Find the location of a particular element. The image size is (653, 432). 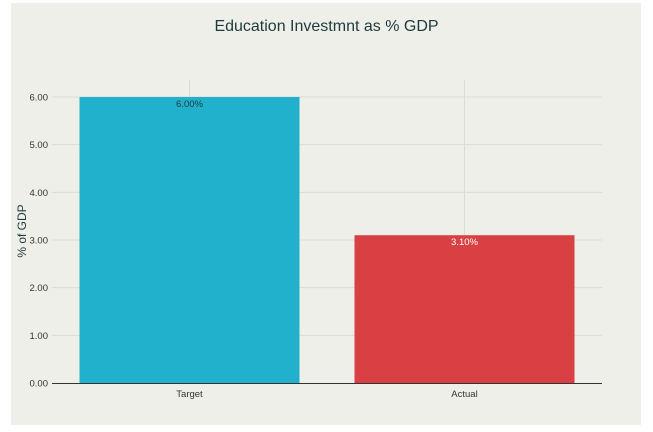

x-axis-ticks: Target Actual is located at coordinates (326, 394).